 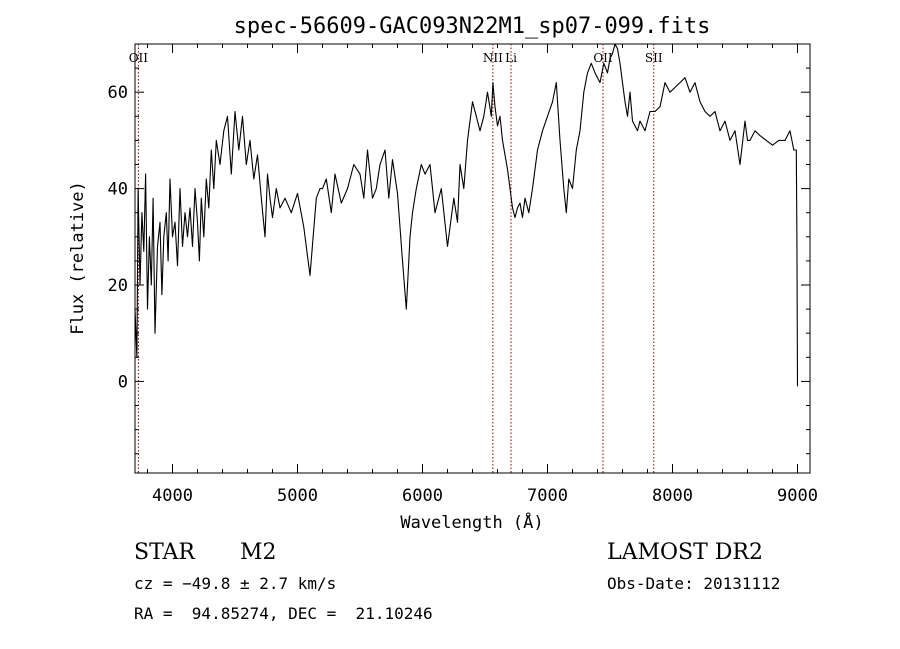 What do you see at coordinates (118, 93) in the screenshot?
I see `y-tick-label: 60` at bounding box center [118, 93].